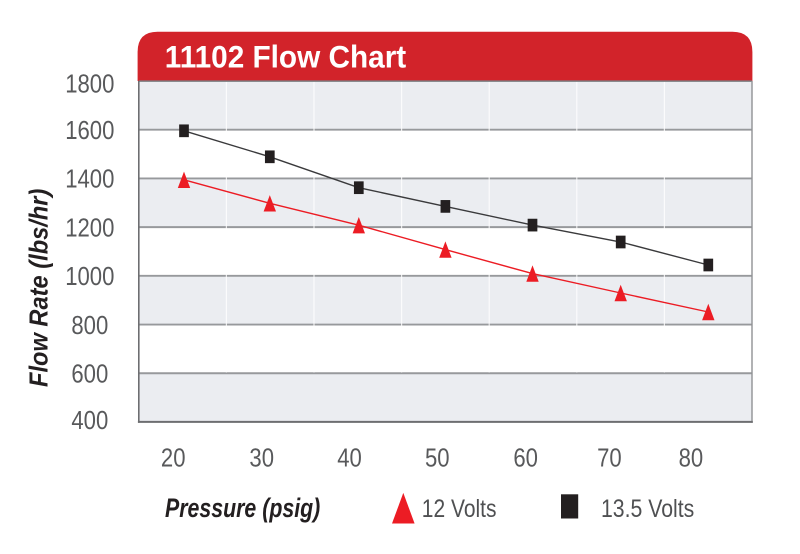 This screenshot has width=800, height=554. Describe the element at coordinates (459, 508) in the screenshot. I see `svg-text: 12 Volts` at that location.